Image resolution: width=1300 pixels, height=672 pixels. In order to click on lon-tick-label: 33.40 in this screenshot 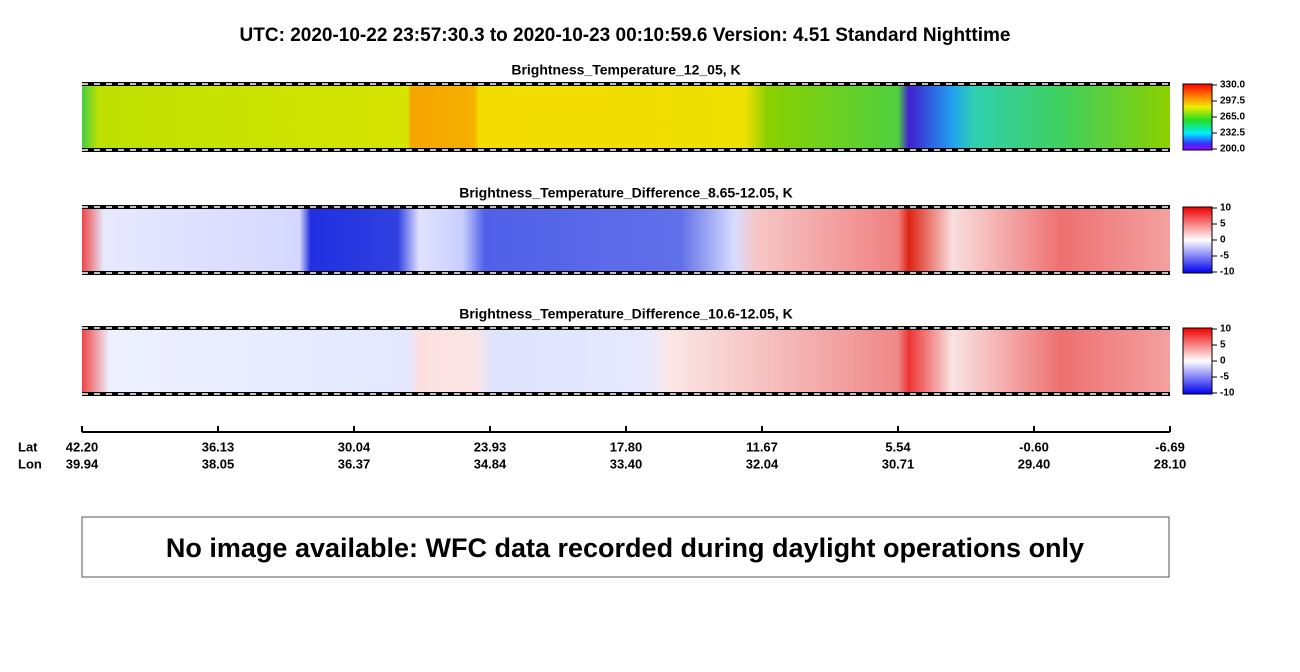, I will do `click(626, 463)`.